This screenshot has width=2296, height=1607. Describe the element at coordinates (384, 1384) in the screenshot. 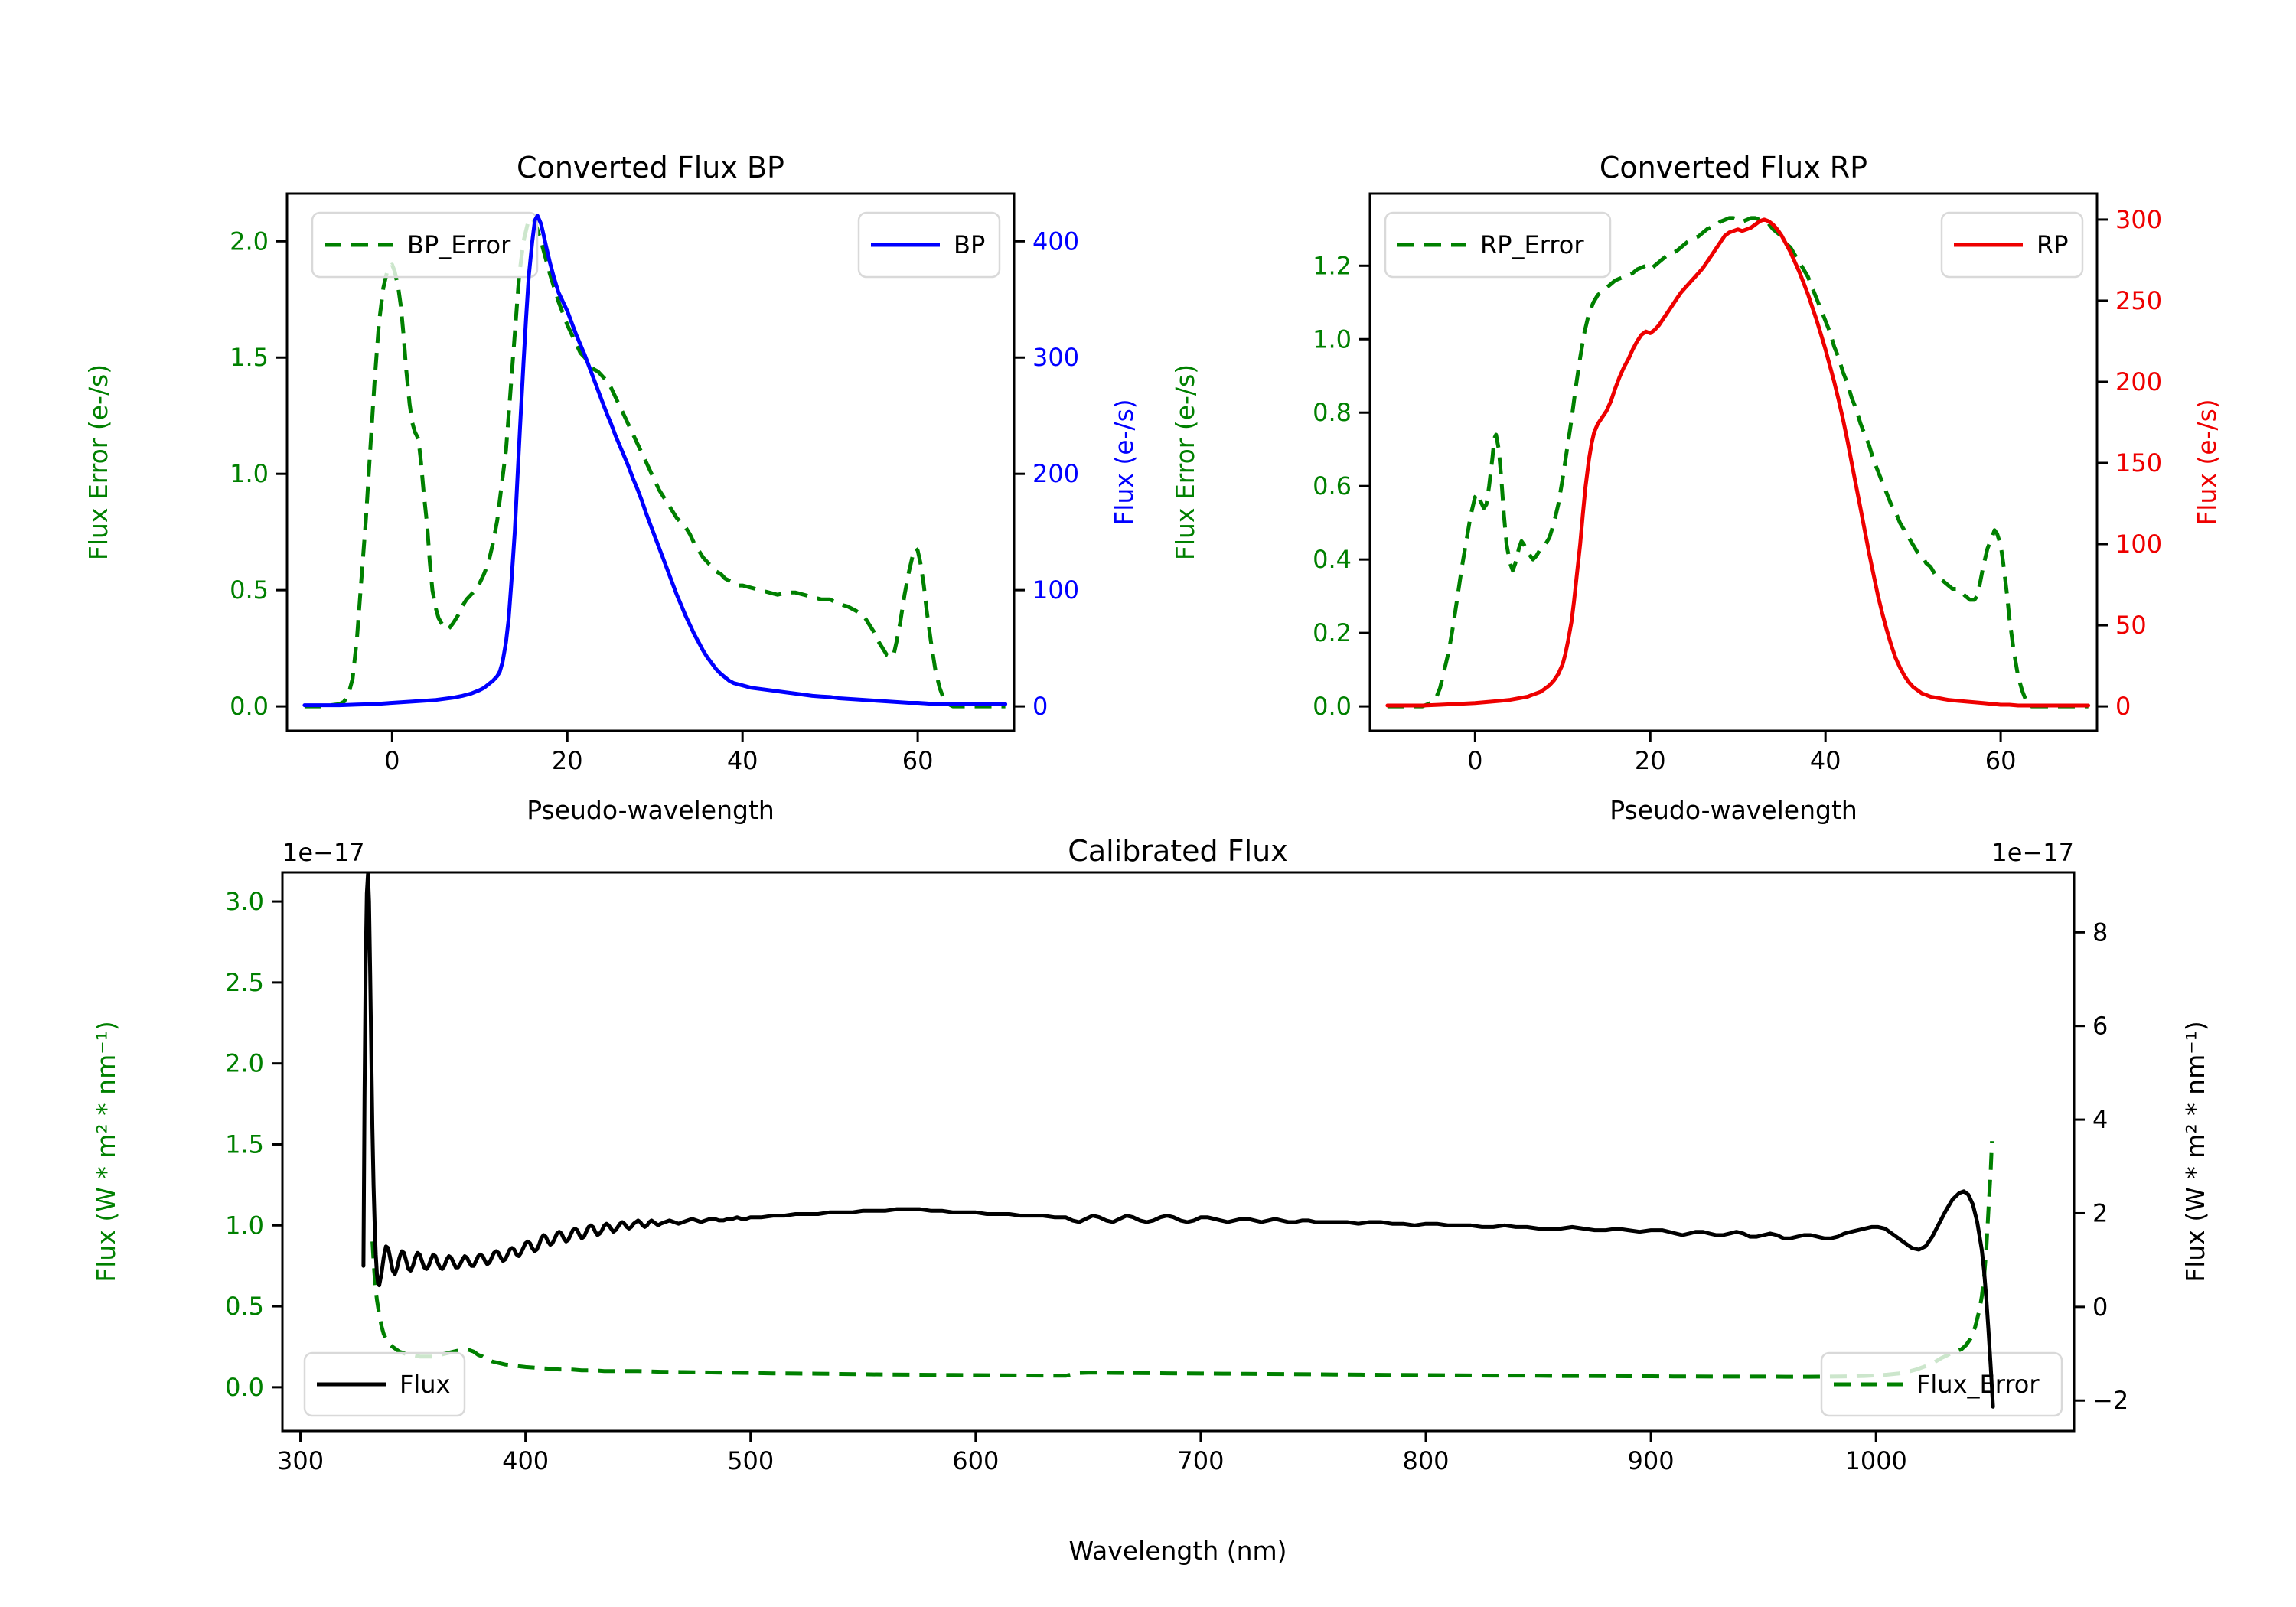

I see `legend-flux: Flux` at that location.